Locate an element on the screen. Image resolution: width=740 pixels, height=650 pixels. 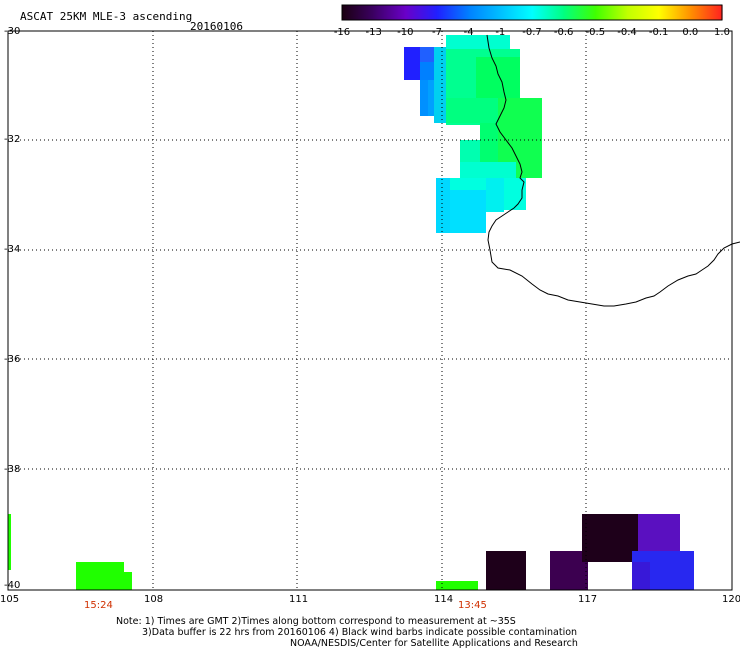
lat-label: -32 is located at coordinates (12, 139).